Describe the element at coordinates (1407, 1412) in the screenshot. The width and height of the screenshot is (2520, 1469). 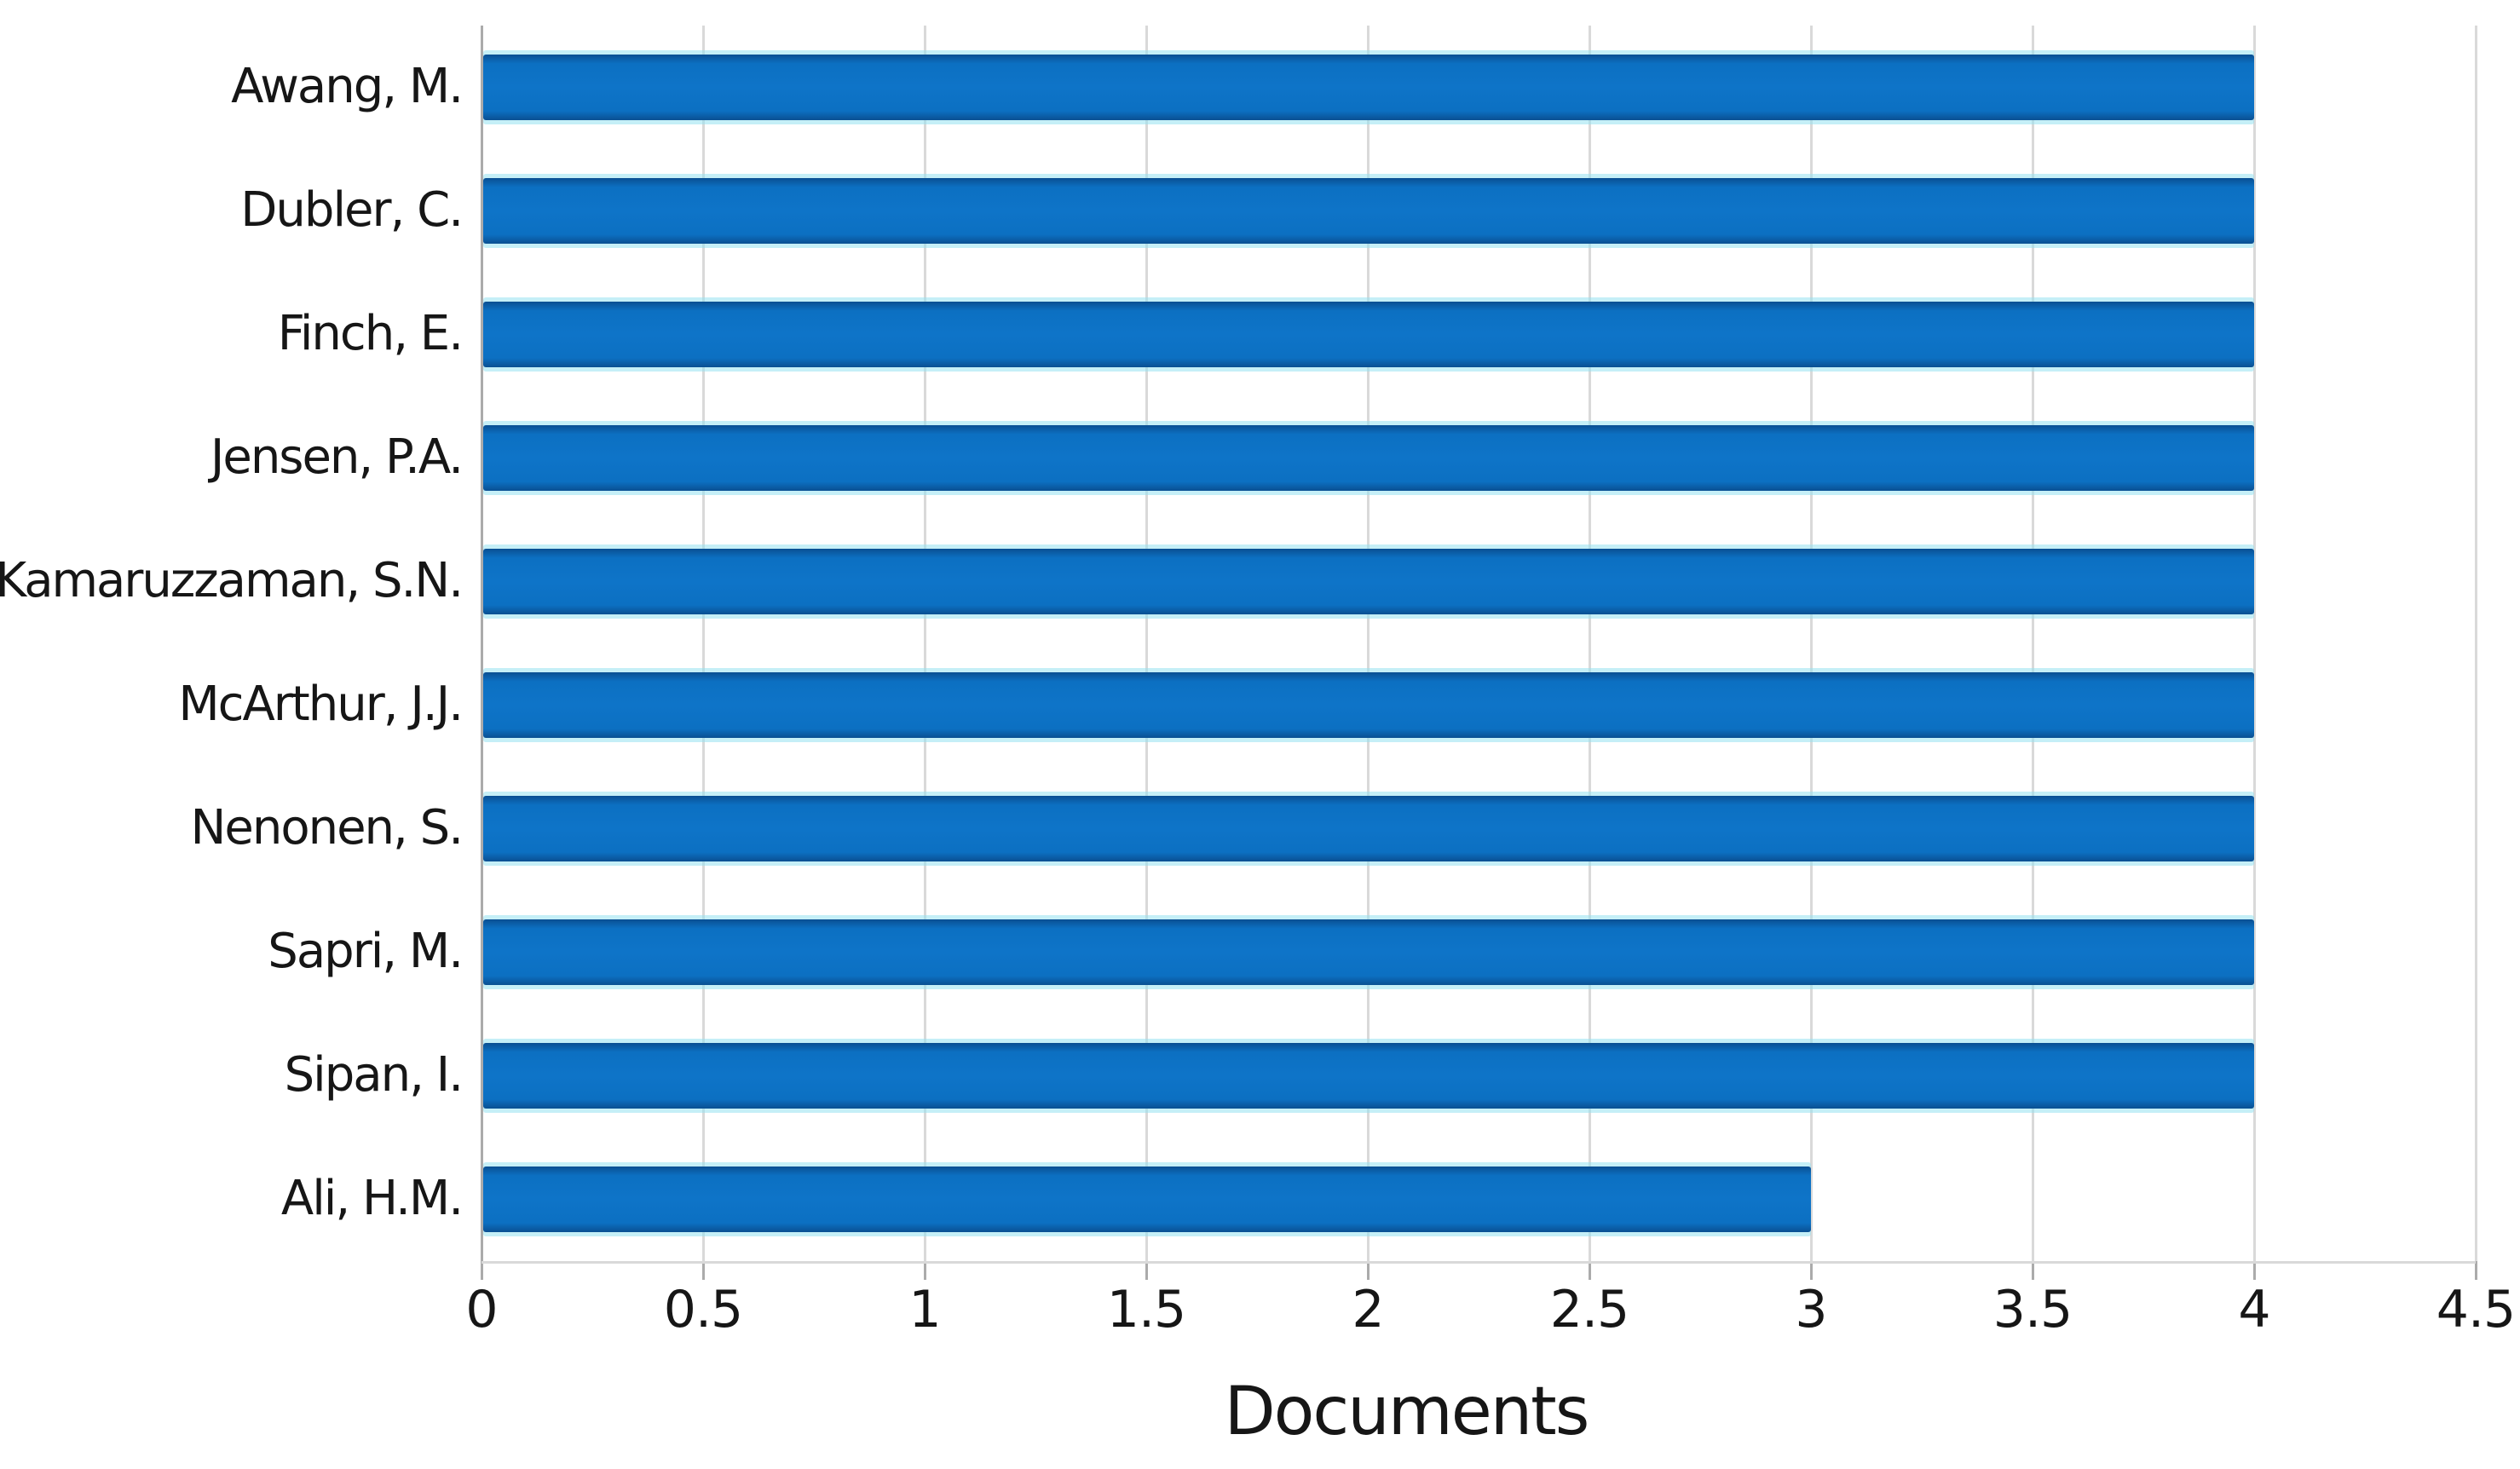
I see `x-axis-title: Documents` at that location.